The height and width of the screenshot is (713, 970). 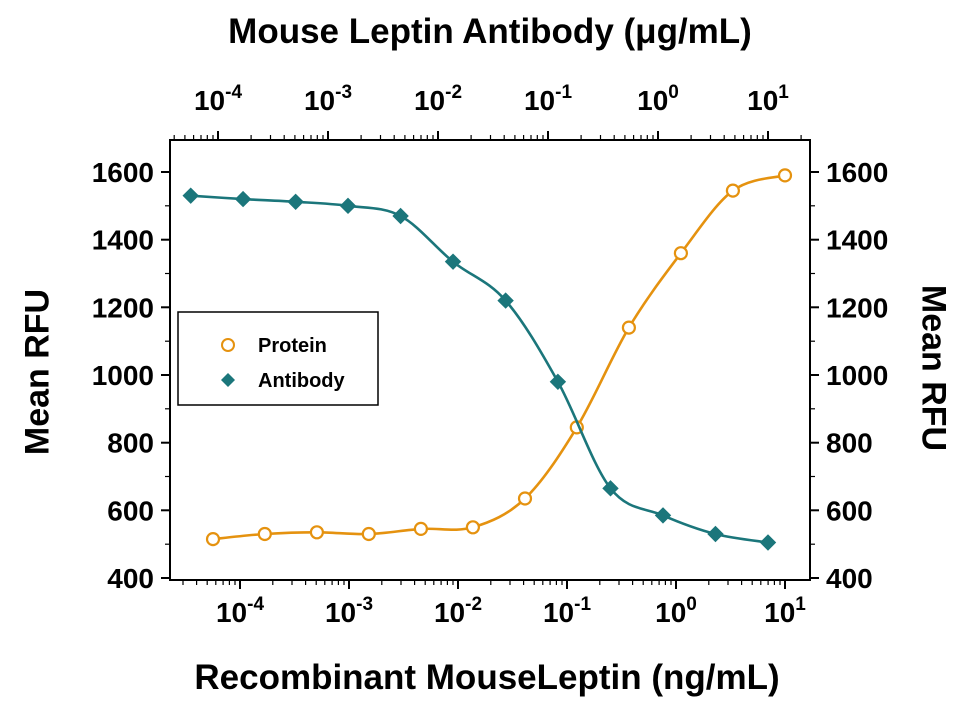 What do you see at coordinates (658, 99) in the screenshot?
I see `top-tick-label: 10⁰` at bounding box center [658, 99].